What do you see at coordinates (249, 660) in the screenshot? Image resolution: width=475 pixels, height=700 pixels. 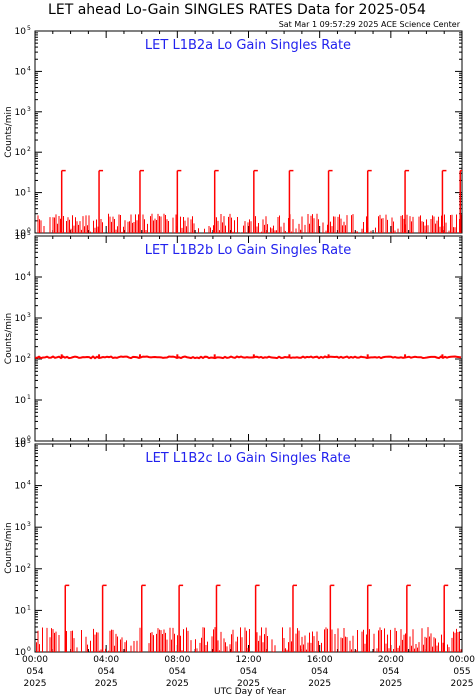 I see `x-tick-label: 12:00` at bounding box center [249, 660].